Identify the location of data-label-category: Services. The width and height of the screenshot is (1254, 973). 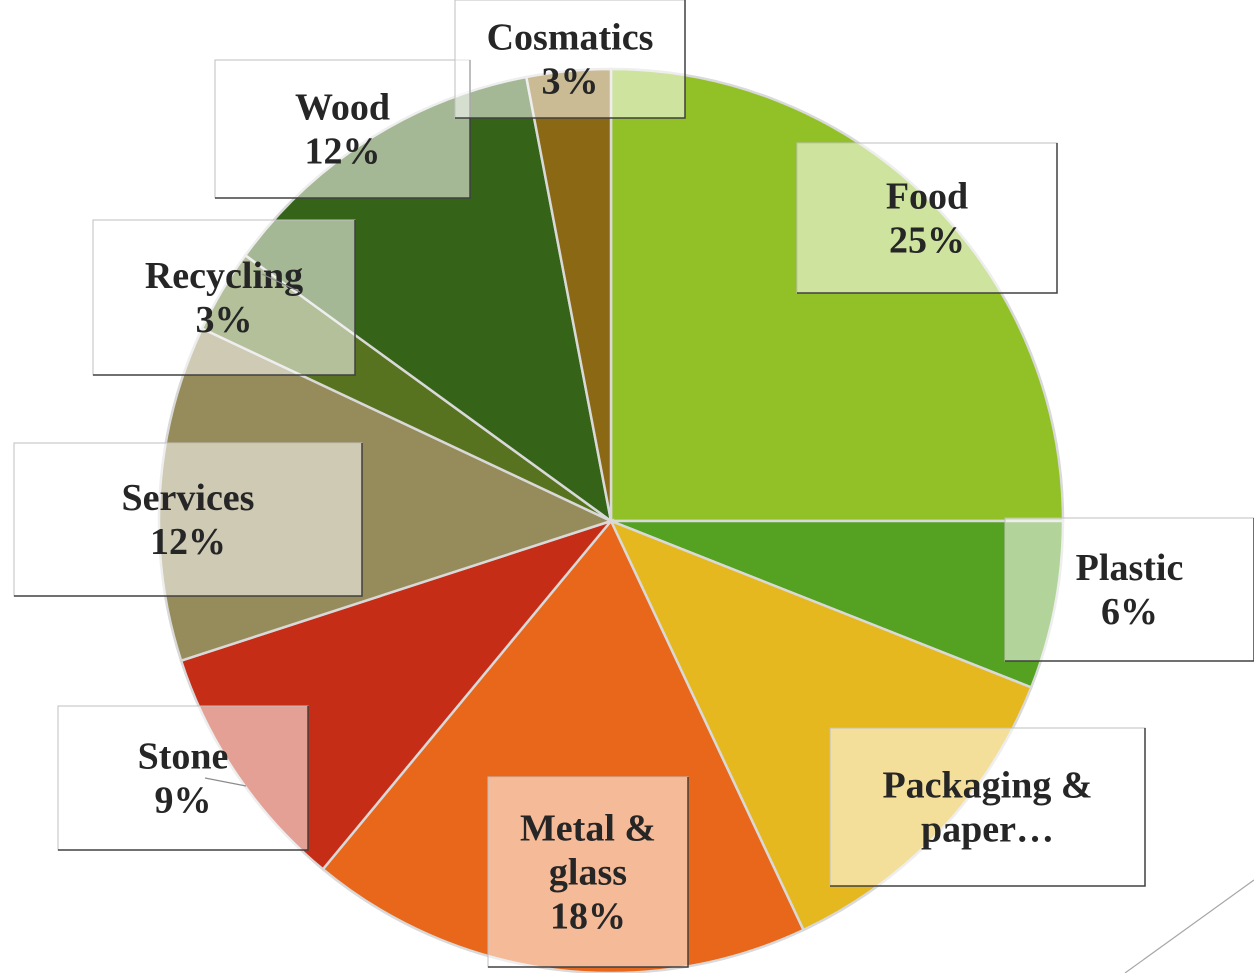
(188, 498).